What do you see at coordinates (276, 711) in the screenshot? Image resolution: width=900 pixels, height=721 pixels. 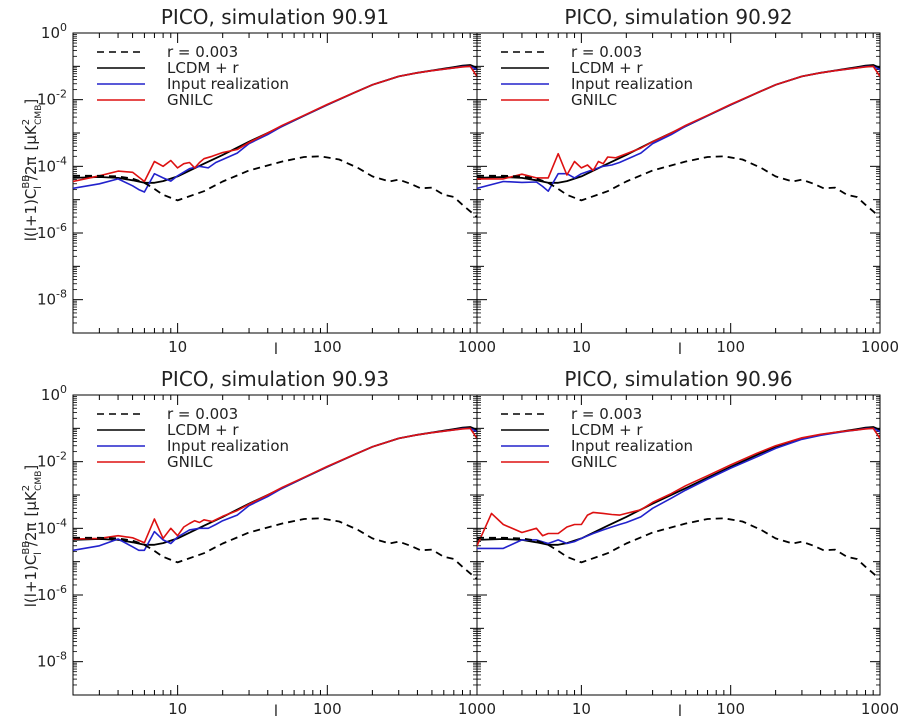 I see `xlabel-bl: l` at bounding box center [276, 711].